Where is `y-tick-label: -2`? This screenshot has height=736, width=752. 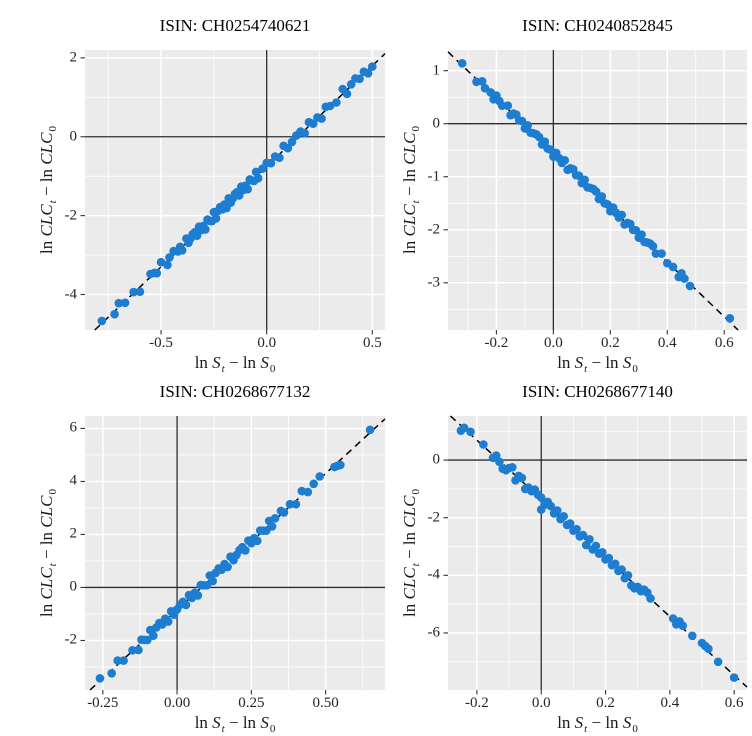
y-tick-label: -2 is located at coordinates (71, 215).